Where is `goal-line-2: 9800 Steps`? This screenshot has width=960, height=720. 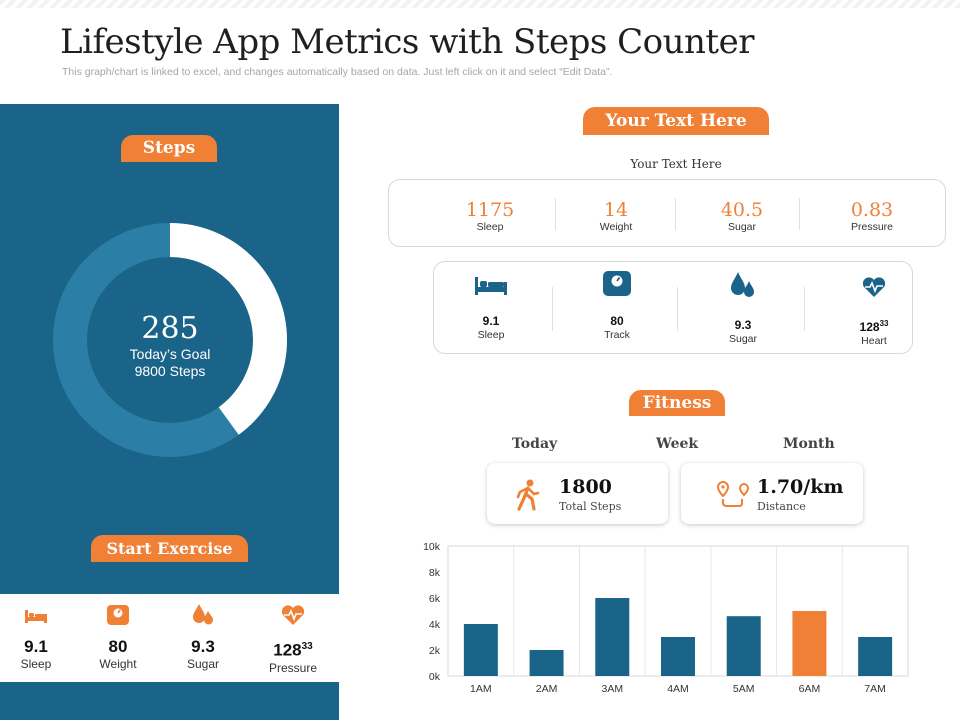
goal-line-2: 9800 Steps is located at coordinates (170, 371).